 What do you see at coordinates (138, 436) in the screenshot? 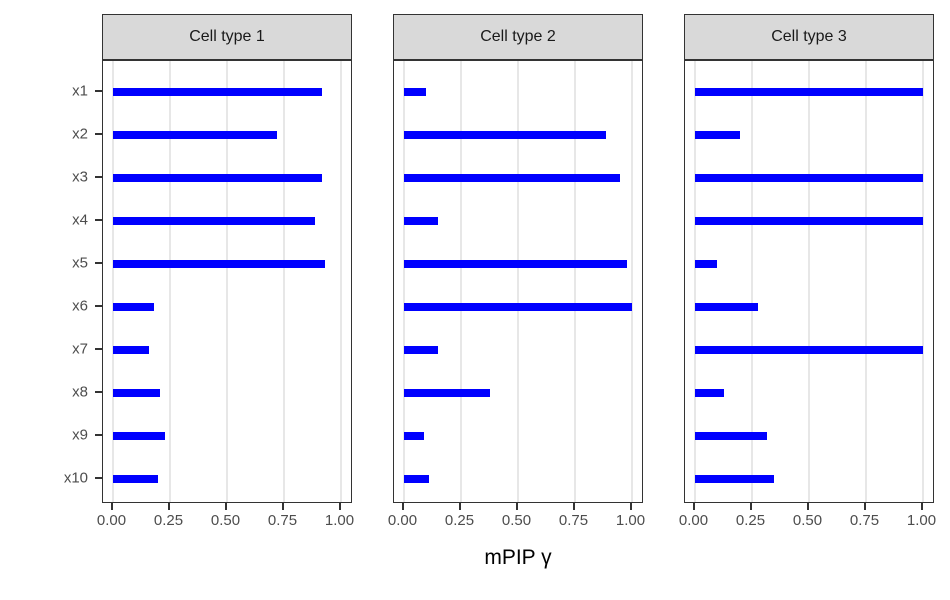
I see `bar-cell-type-1-x9` at bounding box center [138, 436].